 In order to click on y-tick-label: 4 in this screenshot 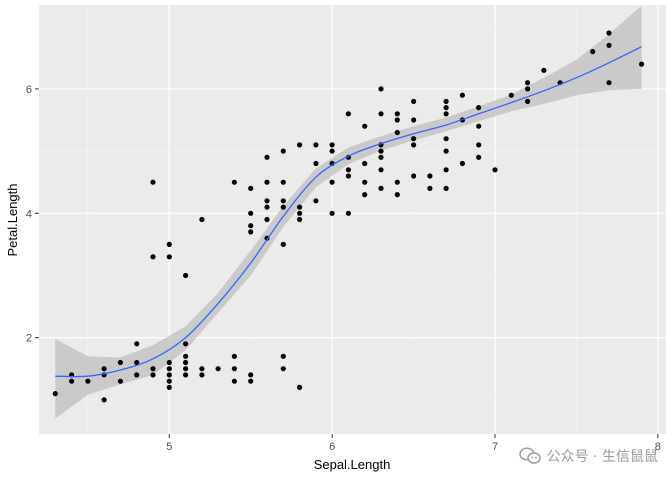, I will do `click(29, 214)`.